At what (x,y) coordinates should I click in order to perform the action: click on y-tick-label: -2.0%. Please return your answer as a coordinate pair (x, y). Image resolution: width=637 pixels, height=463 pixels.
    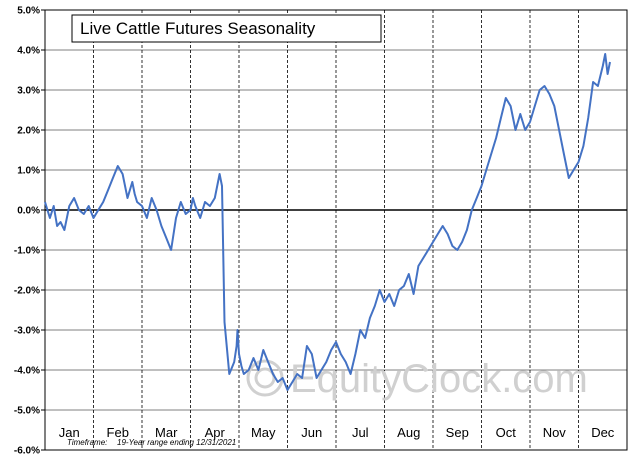
    Looking at the image, I should click on (27, 291).